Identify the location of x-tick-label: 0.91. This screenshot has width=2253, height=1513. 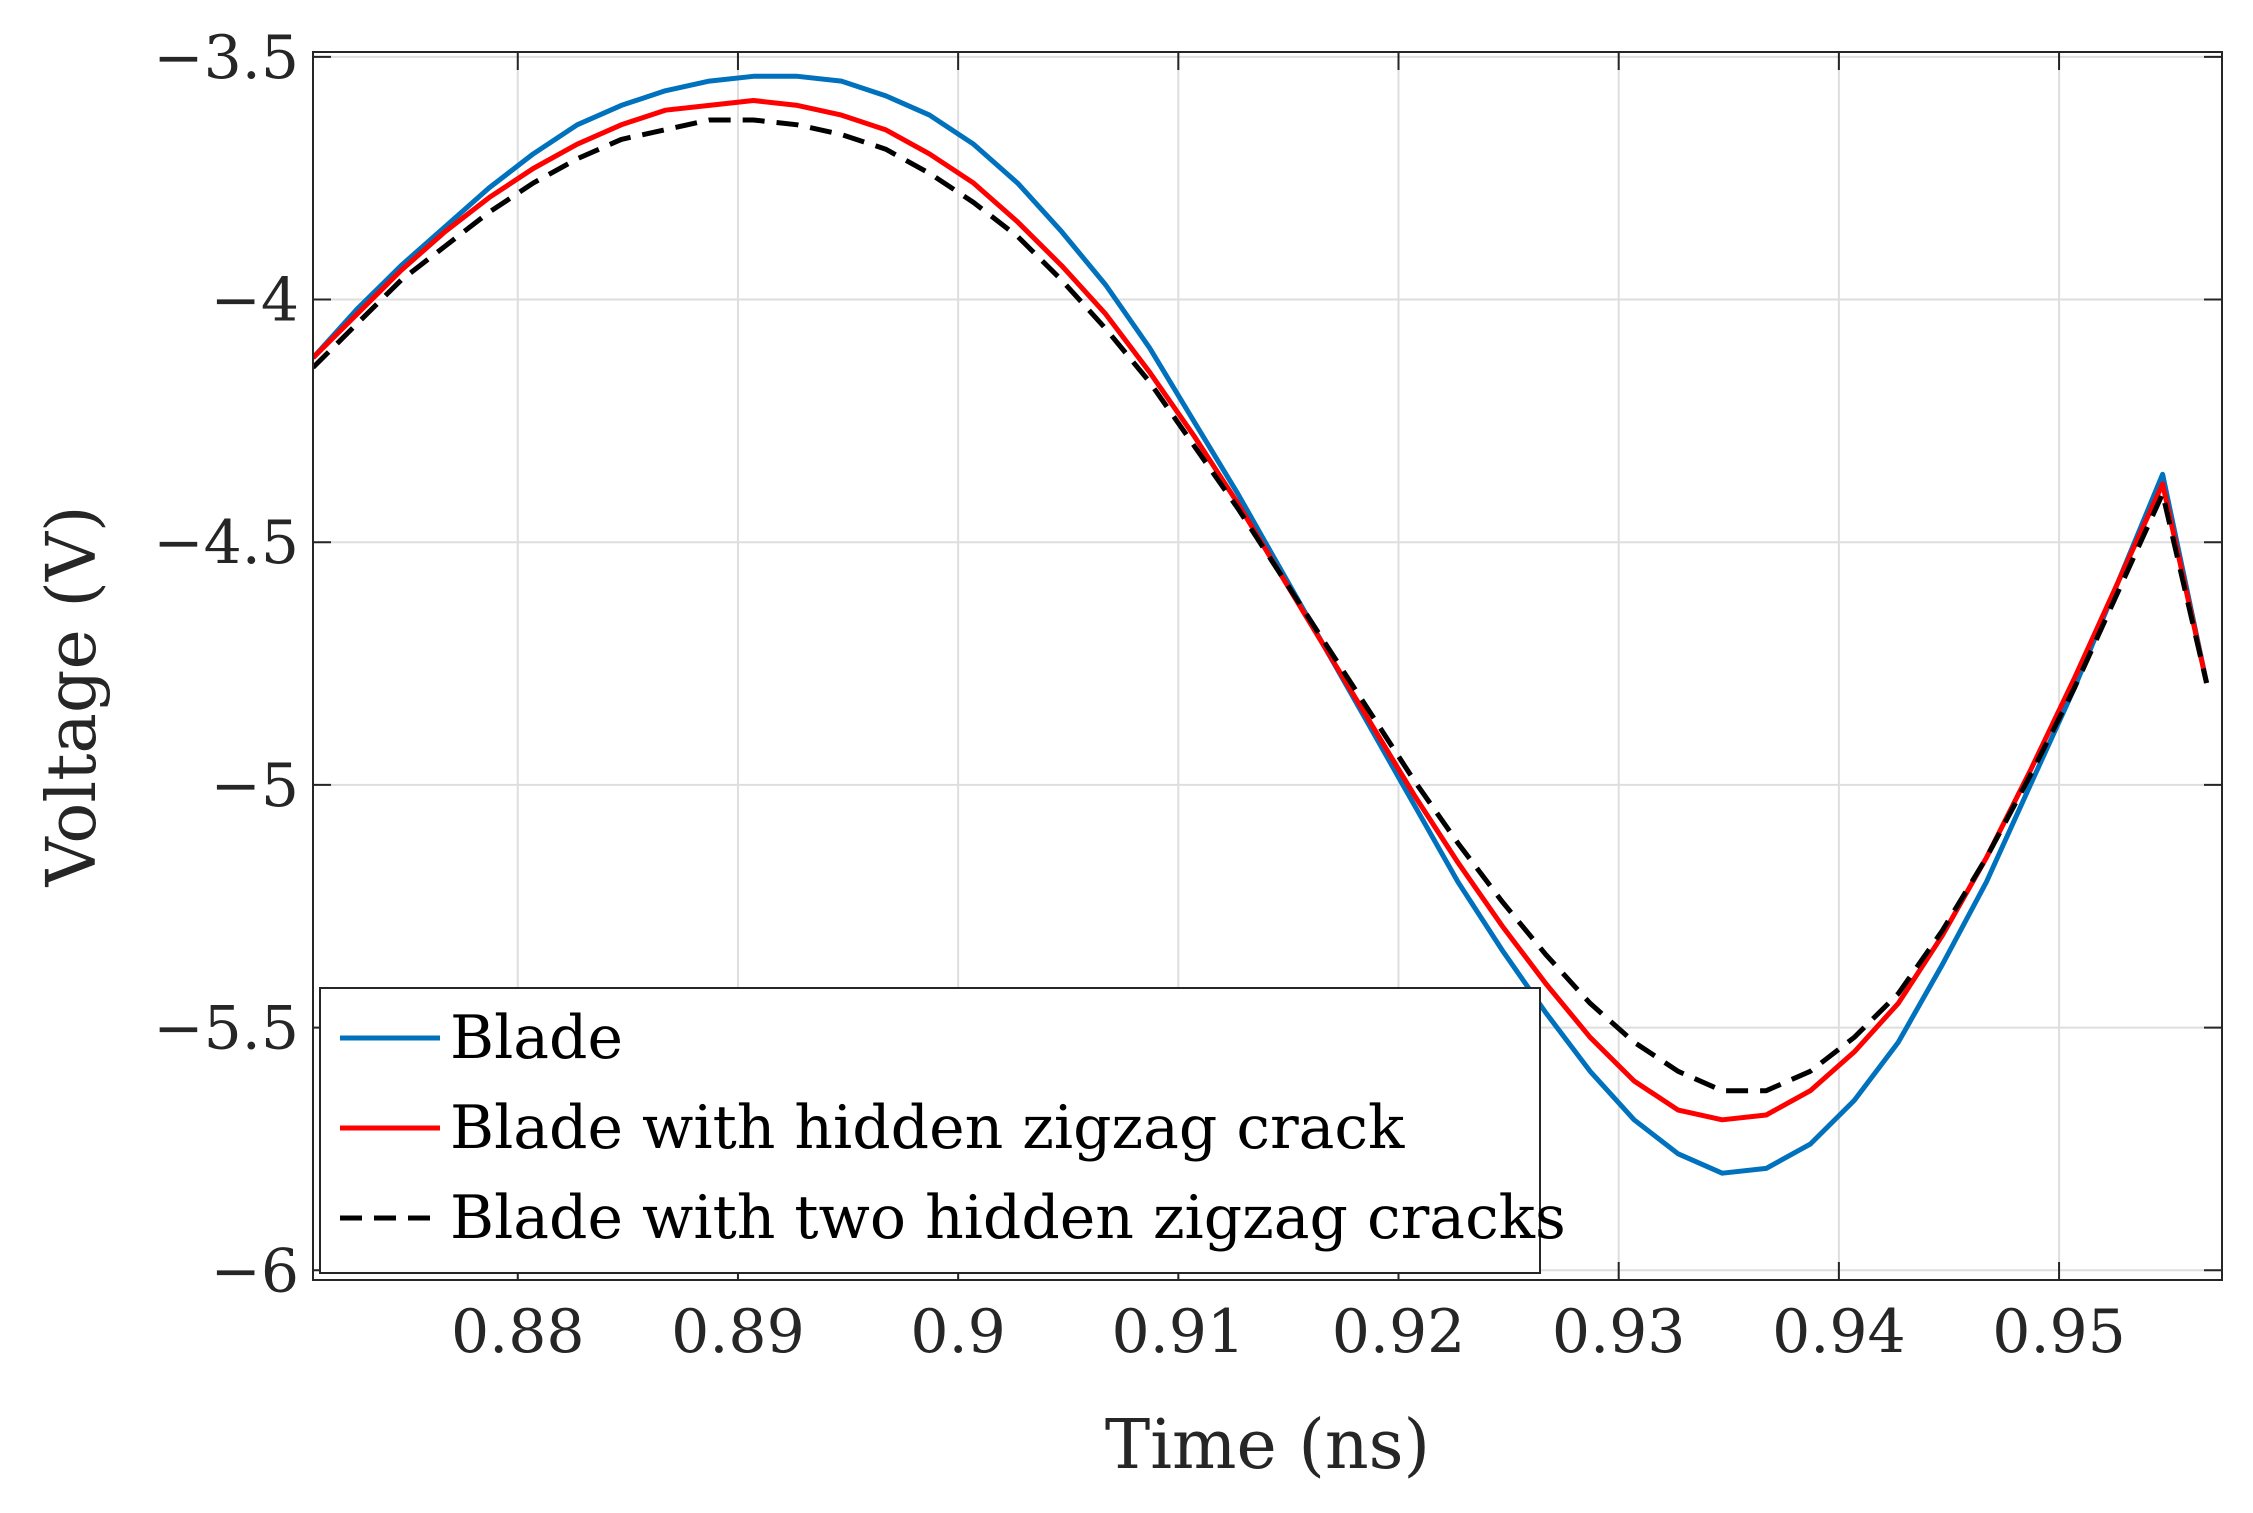
(1179, 1332).